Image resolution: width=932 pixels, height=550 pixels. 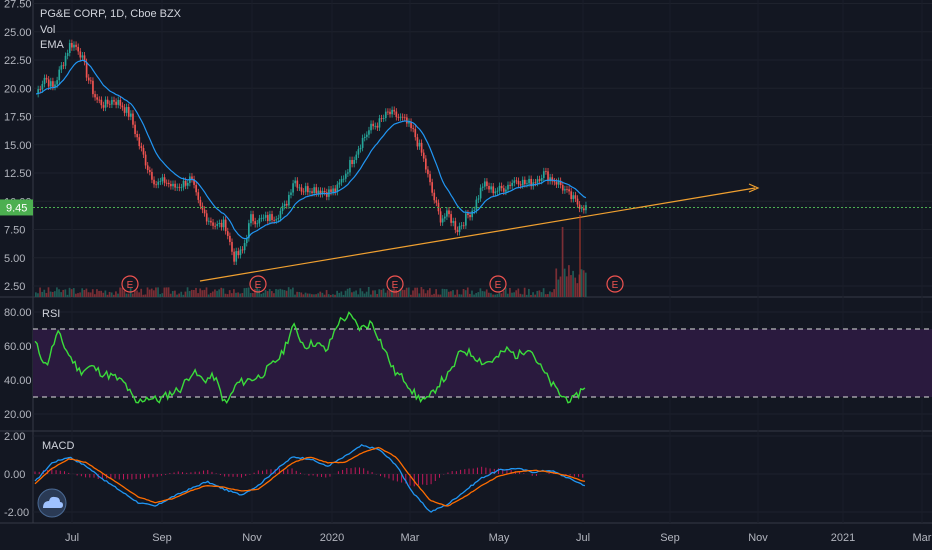 I want to click on cloud-icon, so click(x=52, y=503).